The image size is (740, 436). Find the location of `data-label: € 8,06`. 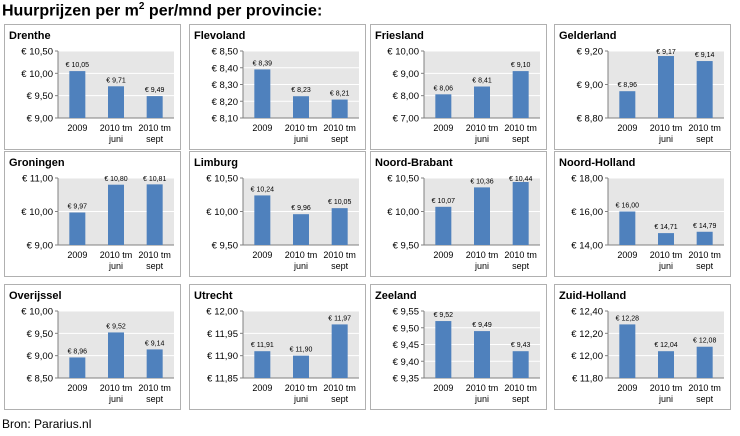

data-label: € 8,06 is located at coordinates (444, 88).